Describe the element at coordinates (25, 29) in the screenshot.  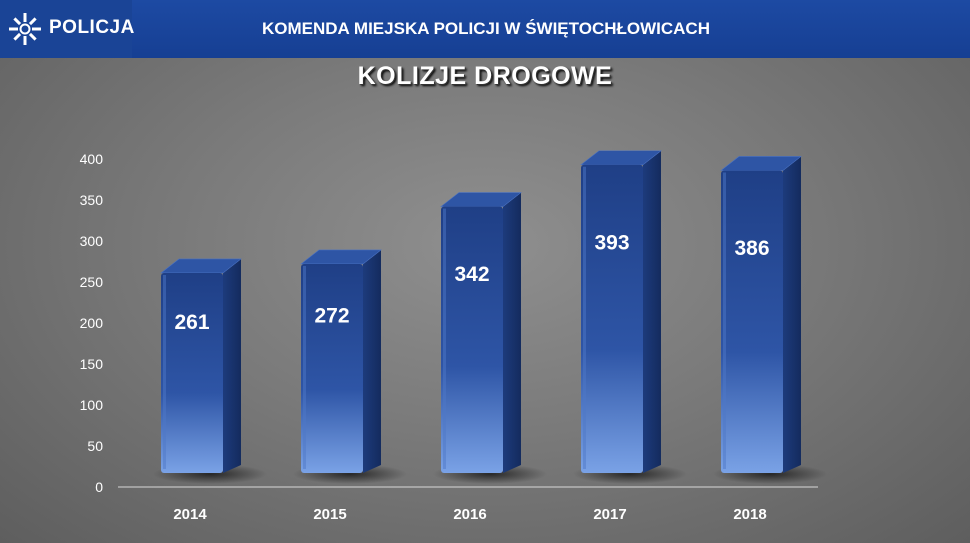
I see `police-star-icon` at that location.